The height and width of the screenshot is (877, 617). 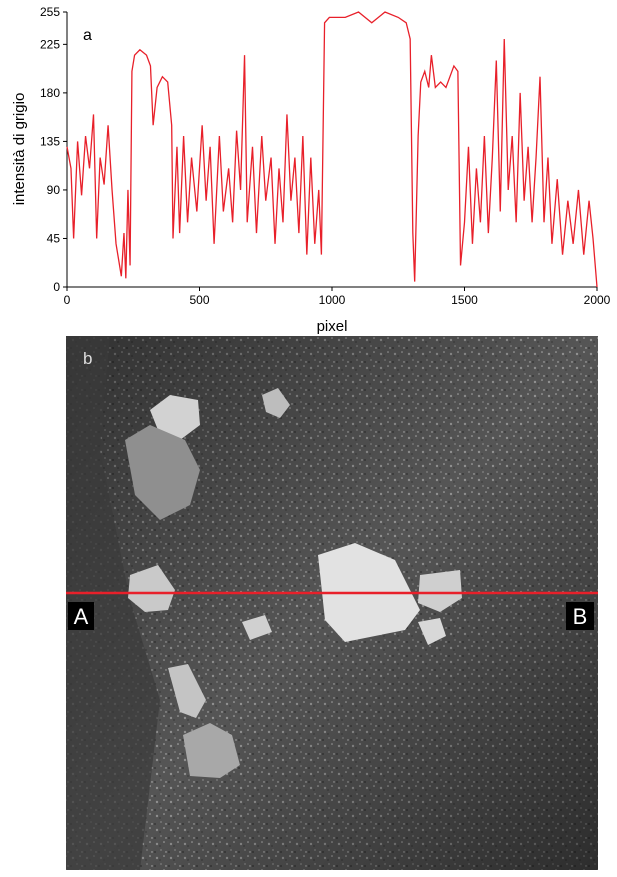 I want to click on marker-label: B, so click(x=580, y=616).